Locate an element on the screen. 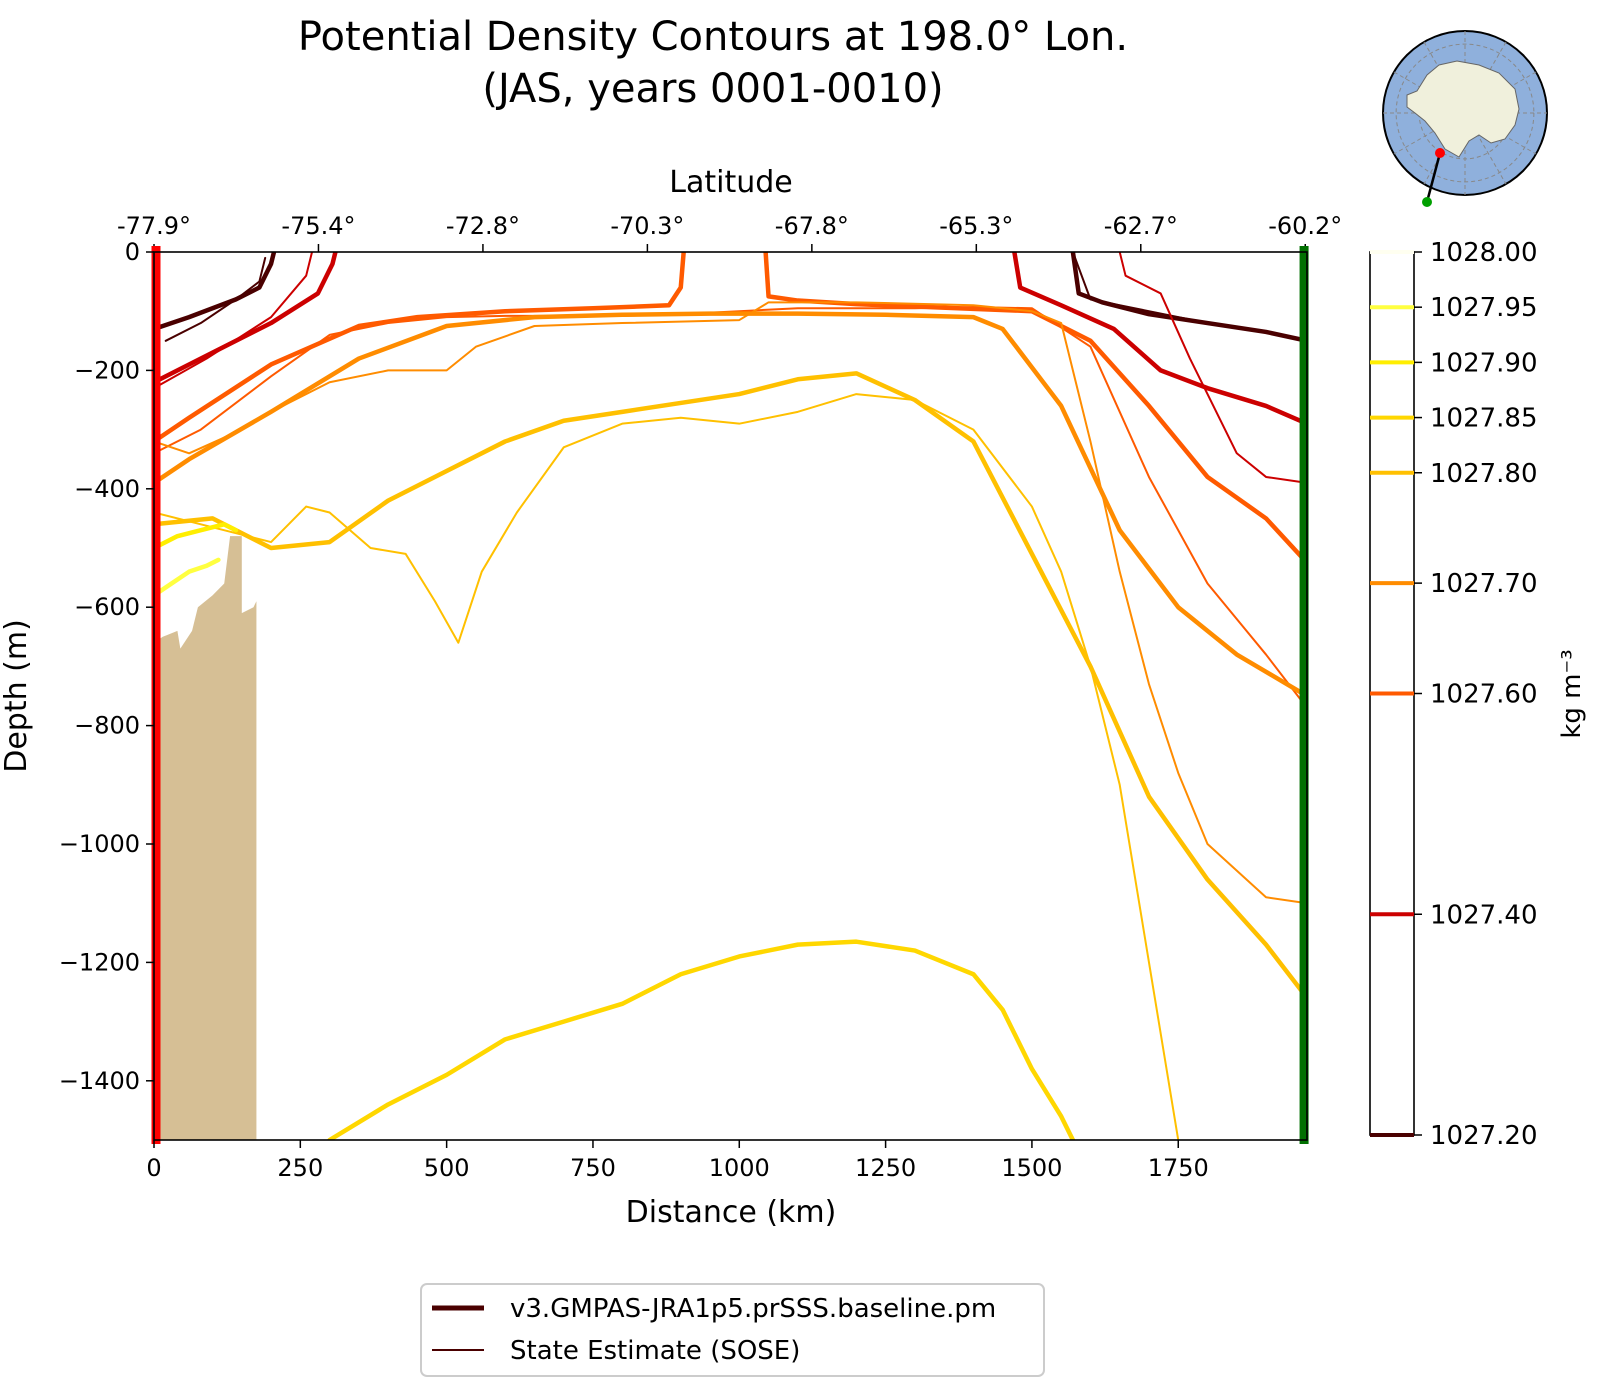  x-tick-label-7: 1750 is located at coordinates (1178, 1168).